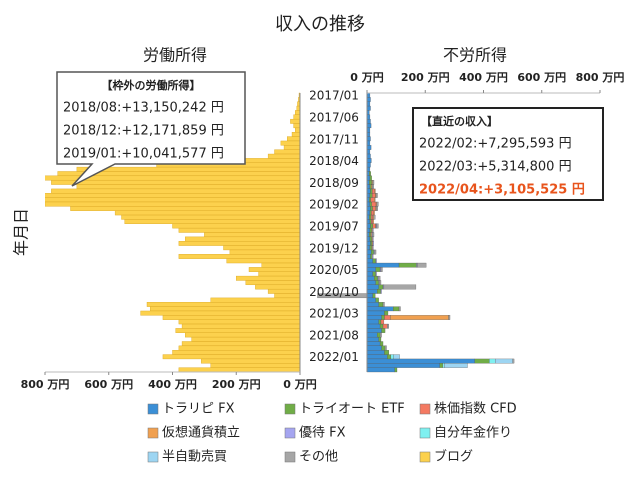 The width and height of the screenshot is (640, 484). I want to click on legend-label: 自分年金作り, so click(473, 433).